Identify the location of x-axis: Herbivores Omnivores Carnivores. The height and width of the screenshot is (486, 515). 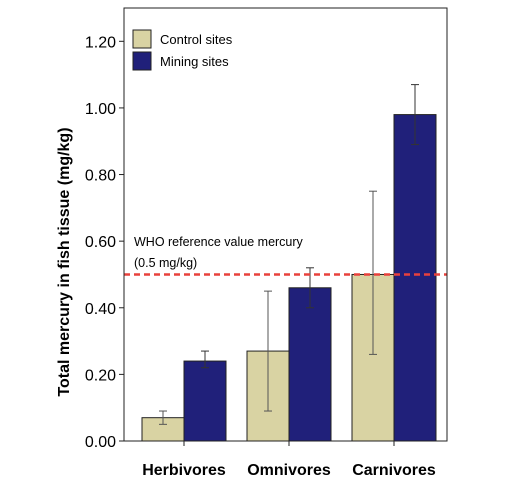
(289, 460).